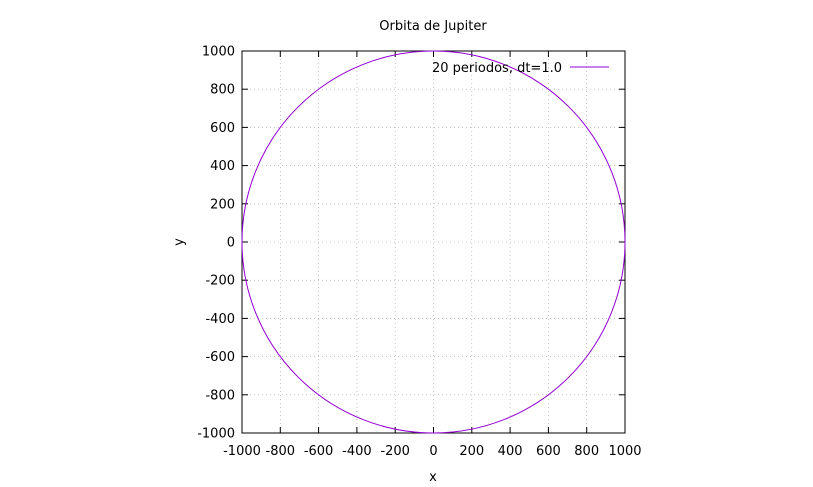 The image size is (813, 487). What do you see at coordinates (220, 357) in the screenshot?
I see `y-tick-label: -600` at bounding box center [220, 357].